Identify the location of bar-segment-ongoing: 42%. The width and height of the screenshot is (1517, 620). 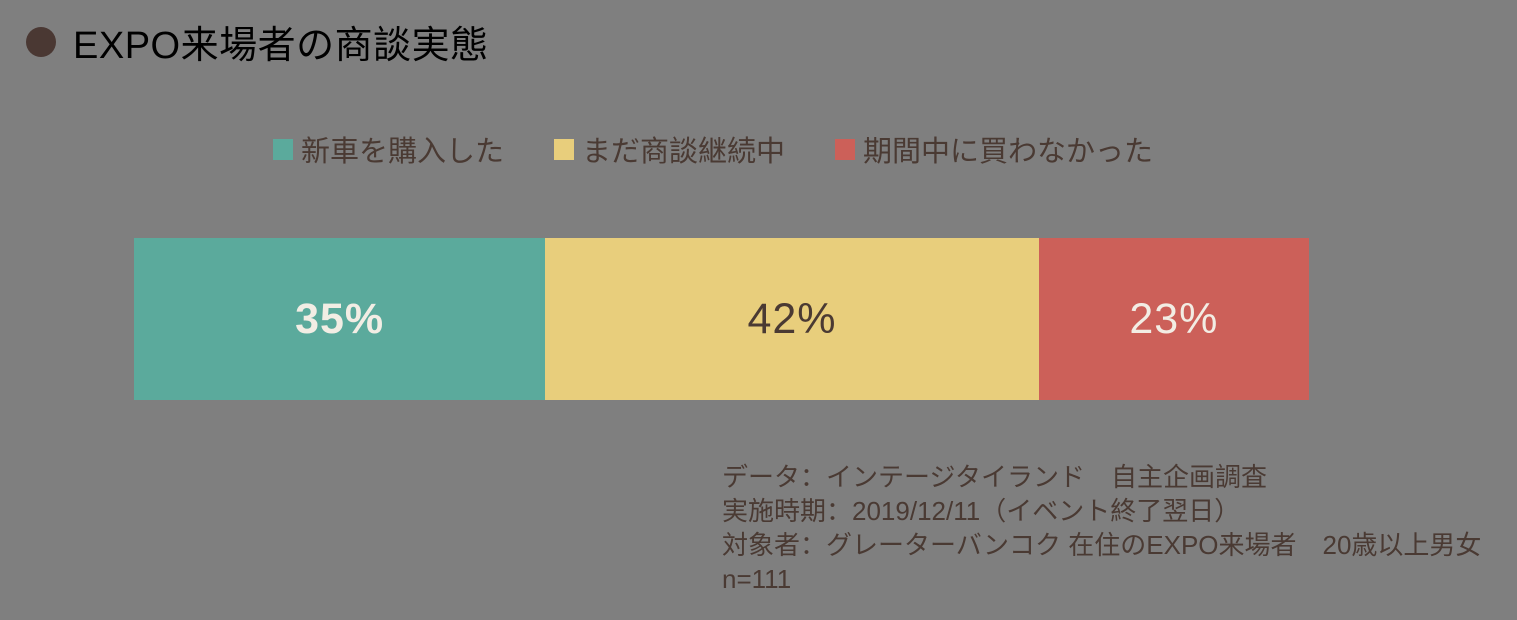
(792, 319).